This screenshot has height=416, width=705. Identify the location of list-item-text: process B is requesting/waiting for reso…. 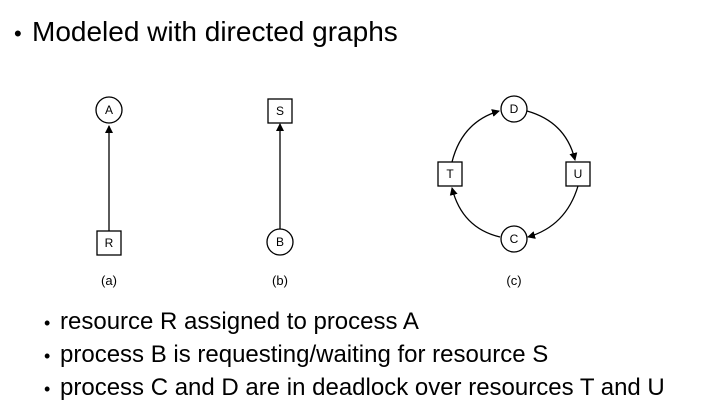
(304, 354).